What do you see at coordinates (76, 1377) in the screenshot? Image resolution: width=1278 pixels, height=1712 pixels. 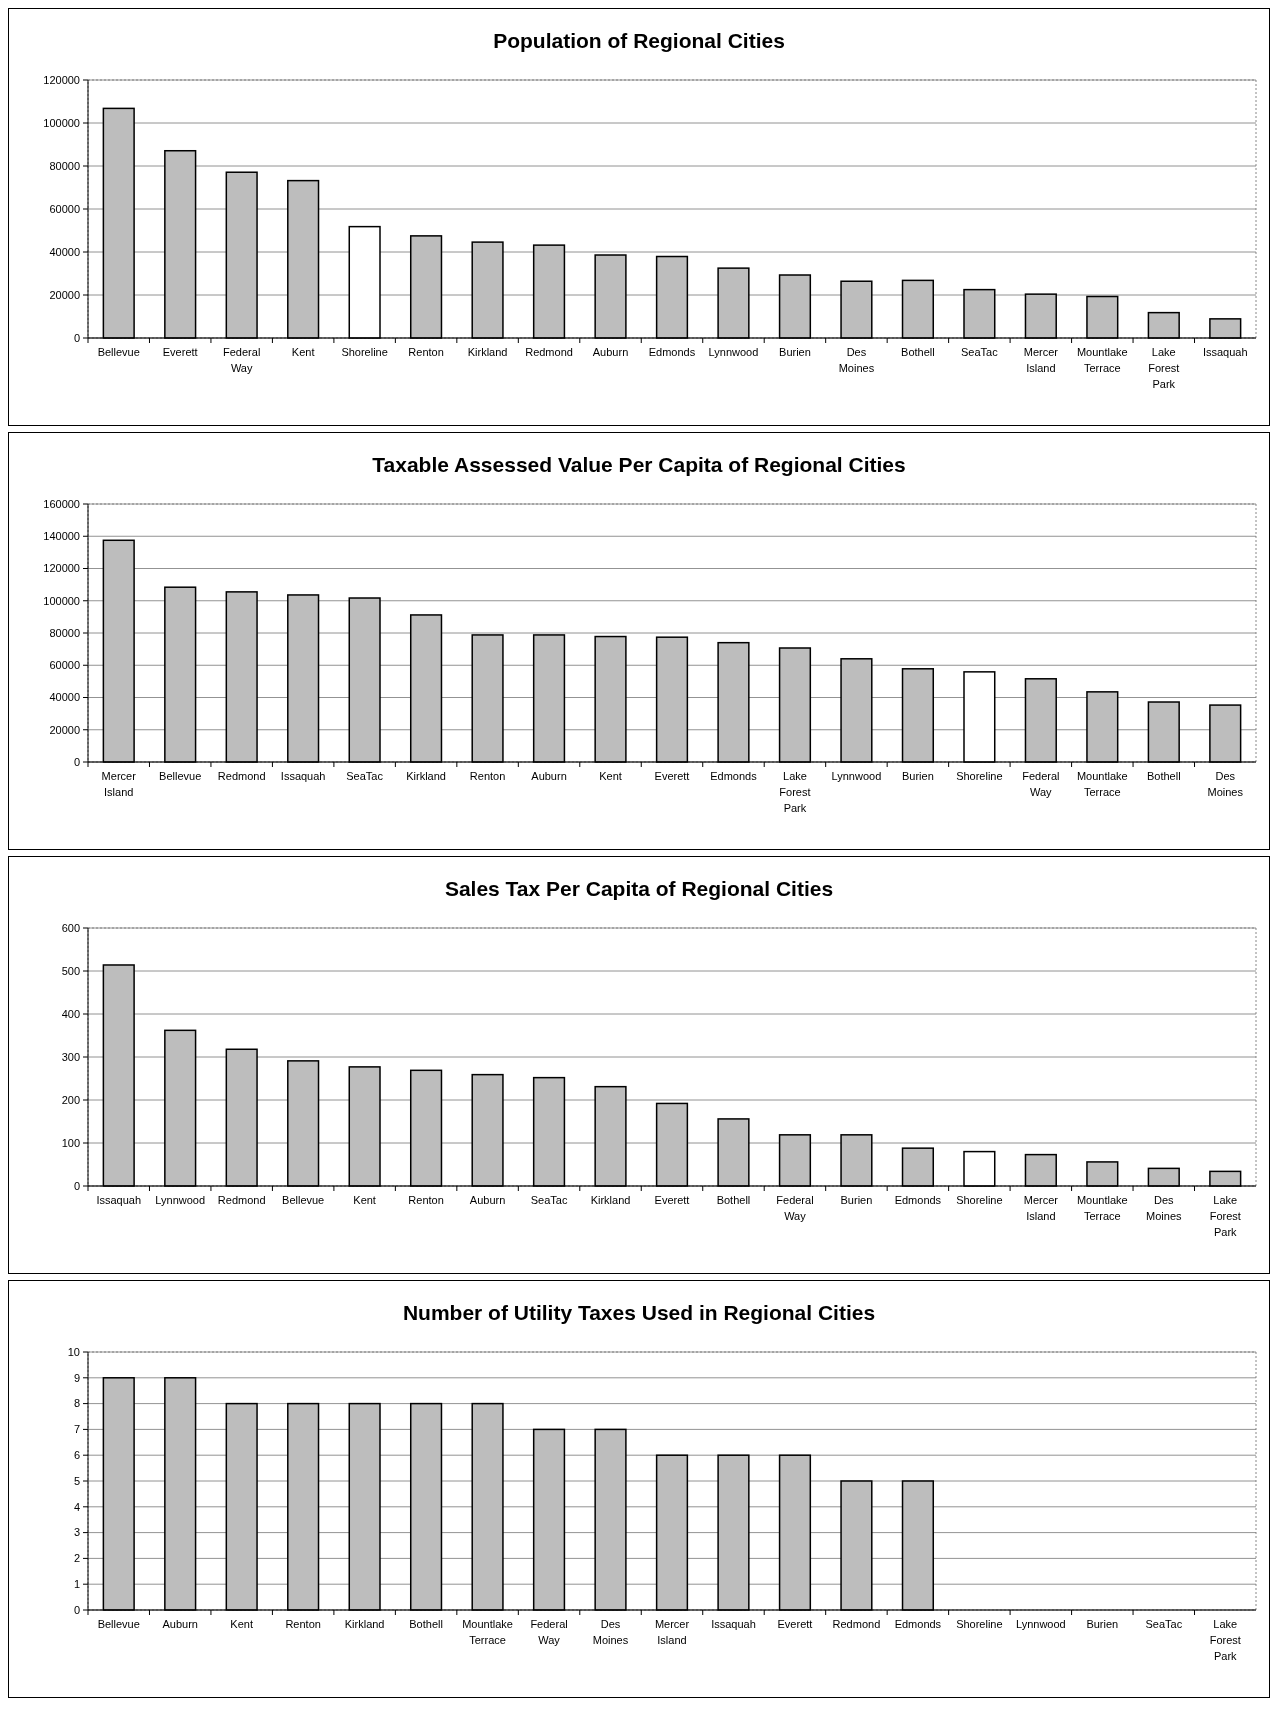 I see `y-tick-label: 9` at bounding box center [76, 1377].